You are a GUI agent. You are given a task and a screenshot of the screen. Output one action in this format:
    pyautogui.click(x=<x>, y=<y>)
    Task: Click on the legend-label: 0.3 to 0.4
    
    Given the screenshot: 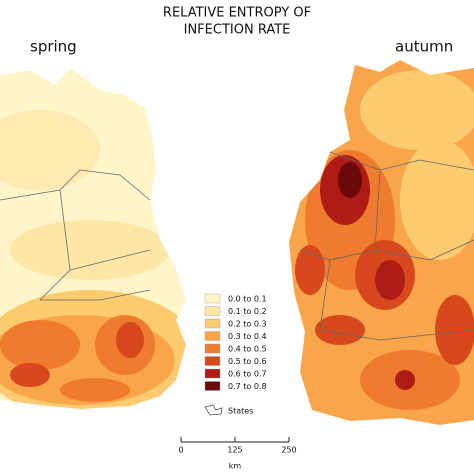 What is the action you would take?
    pyautogui.click(x=247, y=336)
    